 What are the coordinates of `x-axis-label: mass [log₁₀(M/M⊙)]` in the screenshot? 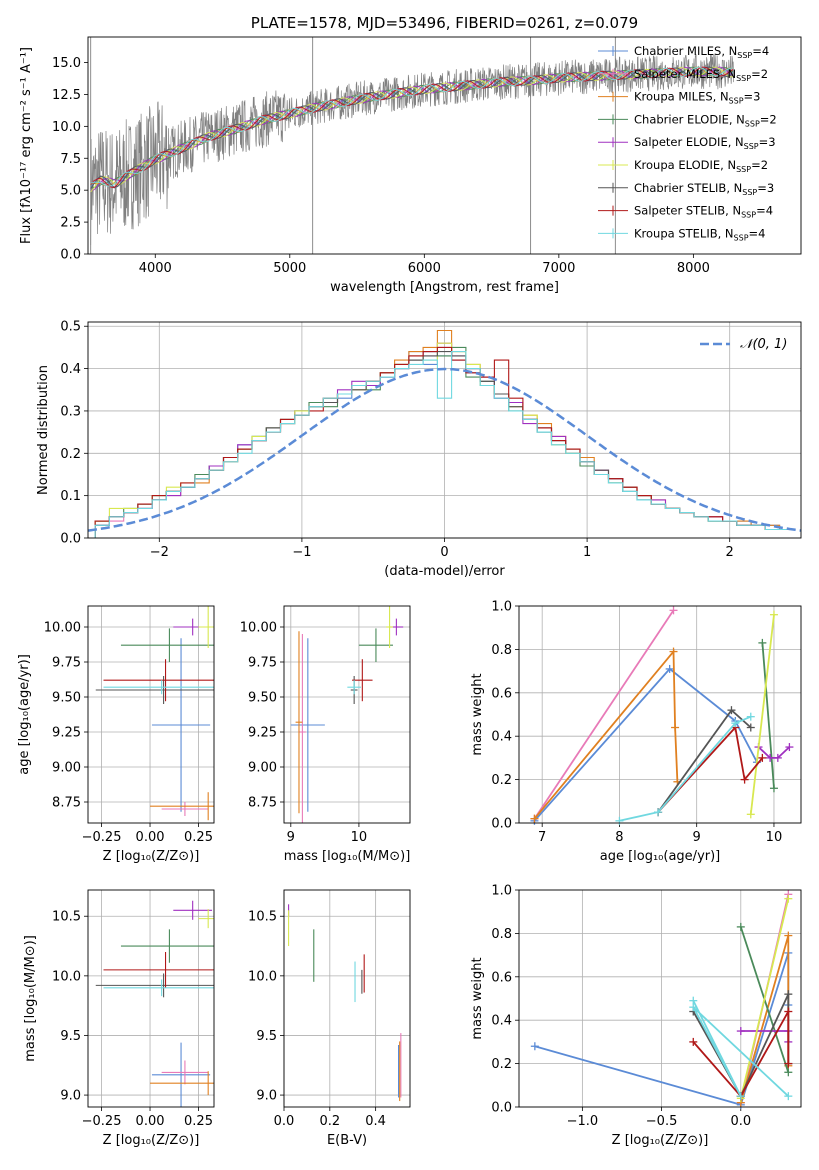 It's located at (347, 856).